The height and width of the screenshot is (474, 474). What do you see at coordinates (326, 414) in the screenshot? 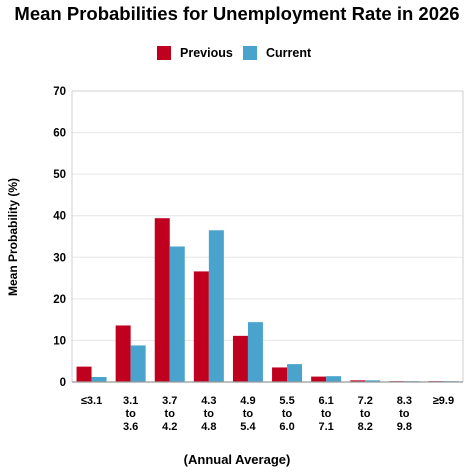
I see `x-tick-label: 6.1 to 7.1` at bounding box center [326, 414].